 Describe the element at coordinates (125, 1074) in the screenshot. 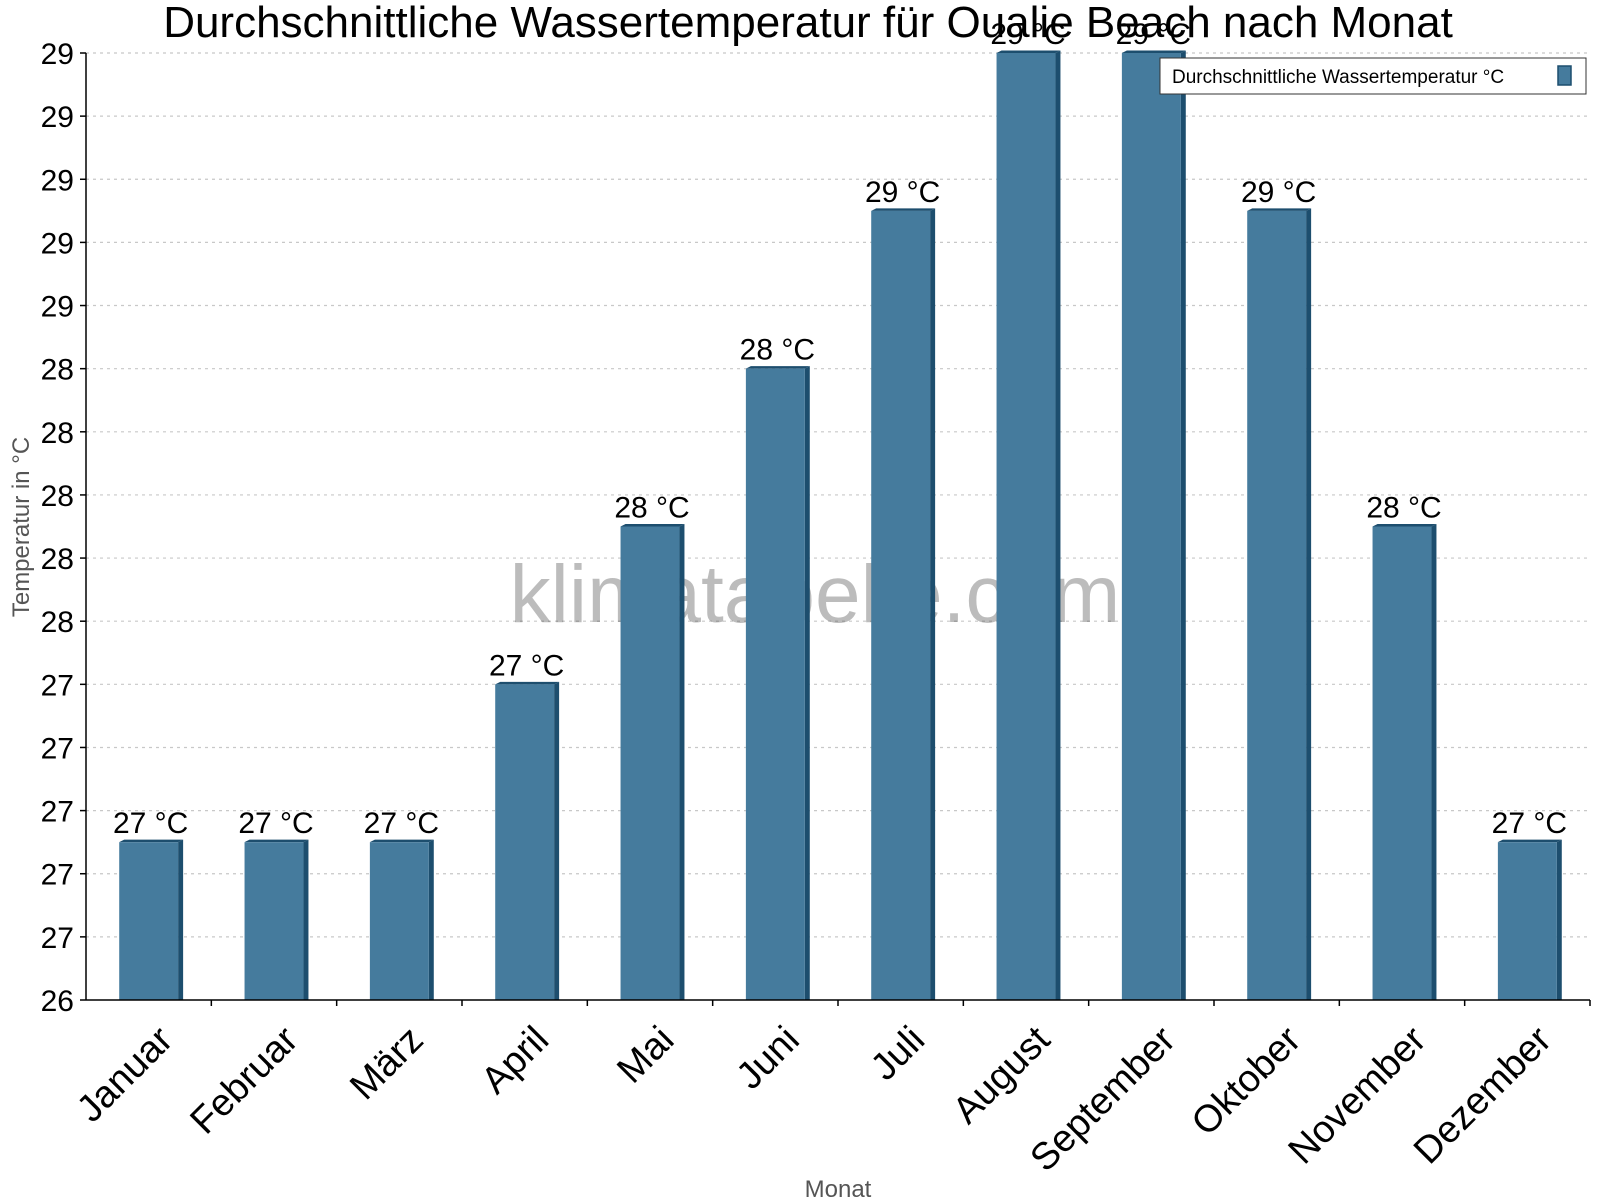

I see `x-tick-label: Januar` at that location.